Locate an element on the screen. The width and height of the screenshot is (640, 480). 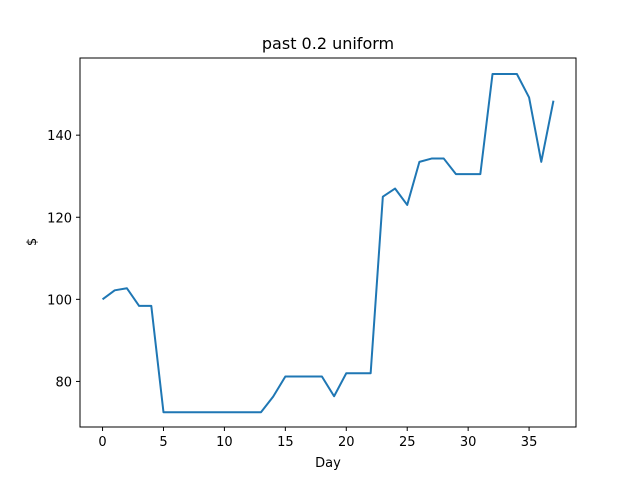
y-tick-label: 140 is located at coordinates (59, 136).